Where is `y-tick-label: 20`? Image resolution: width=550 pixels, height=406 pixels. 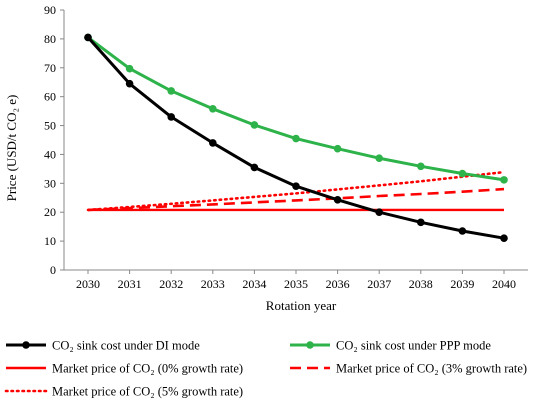 y-tick-label: 20 is located at coordinates (50, 212).